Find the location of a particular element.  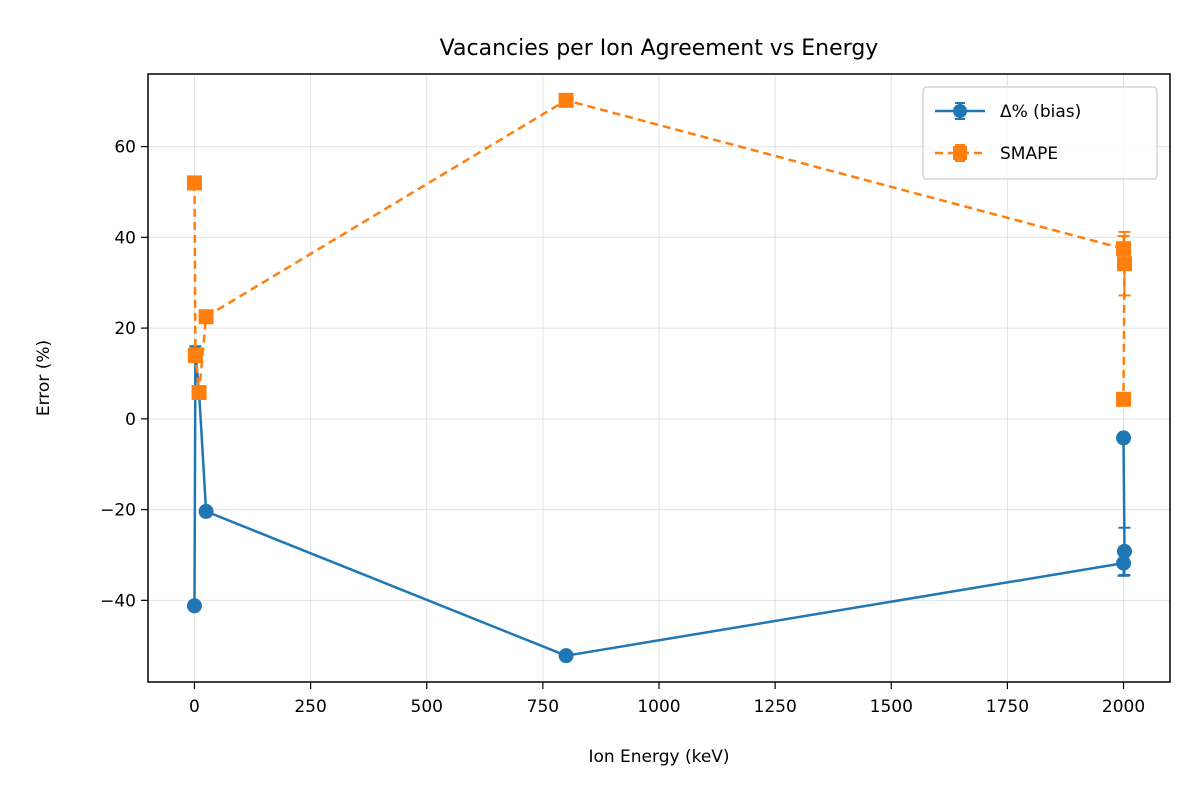

x-tick-label: 1750 is located at coordinates (1007, 707).